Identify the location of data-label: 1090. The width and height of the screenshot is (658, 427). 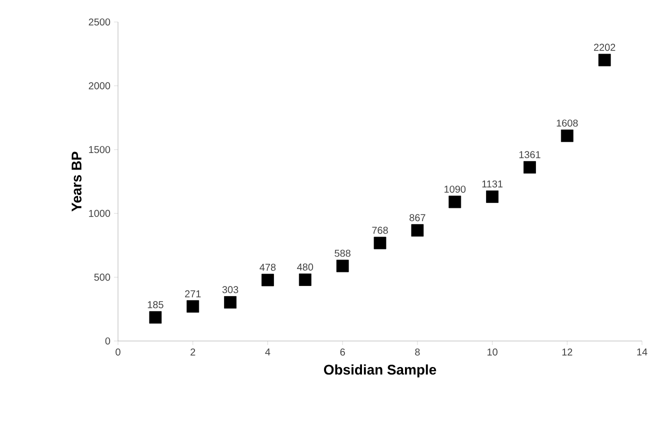
(455, 189).